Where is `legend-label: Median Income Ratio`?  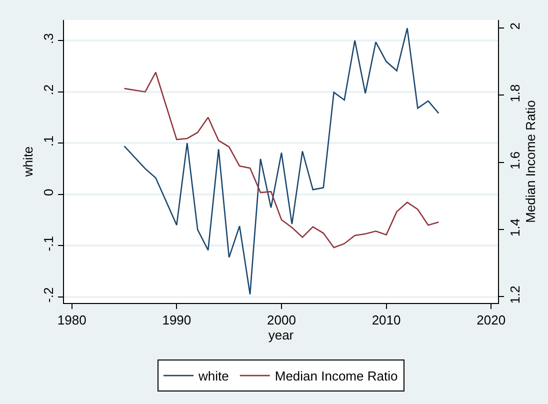
legend-label: Median Income Ratio is located at coordinates (336, 376).